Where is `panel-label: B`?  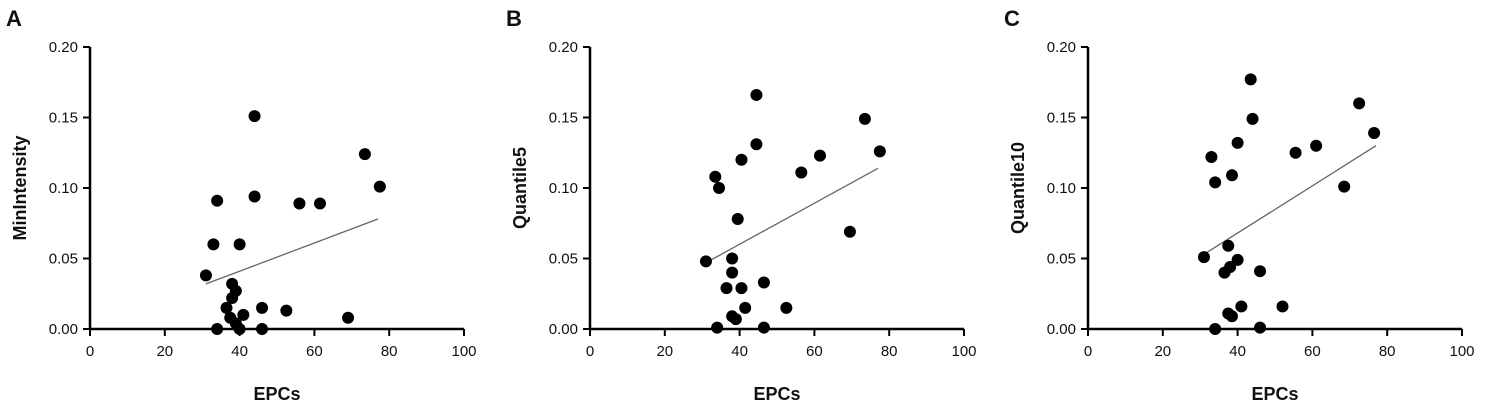 panel-label: B is located at coordinates (514, 18).